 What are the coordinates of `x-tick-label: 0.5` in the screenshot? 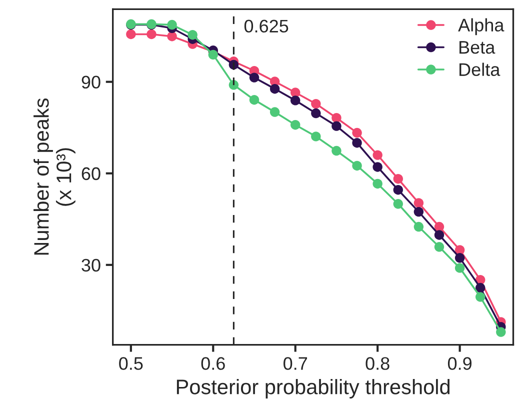 It's located at (131, 363).